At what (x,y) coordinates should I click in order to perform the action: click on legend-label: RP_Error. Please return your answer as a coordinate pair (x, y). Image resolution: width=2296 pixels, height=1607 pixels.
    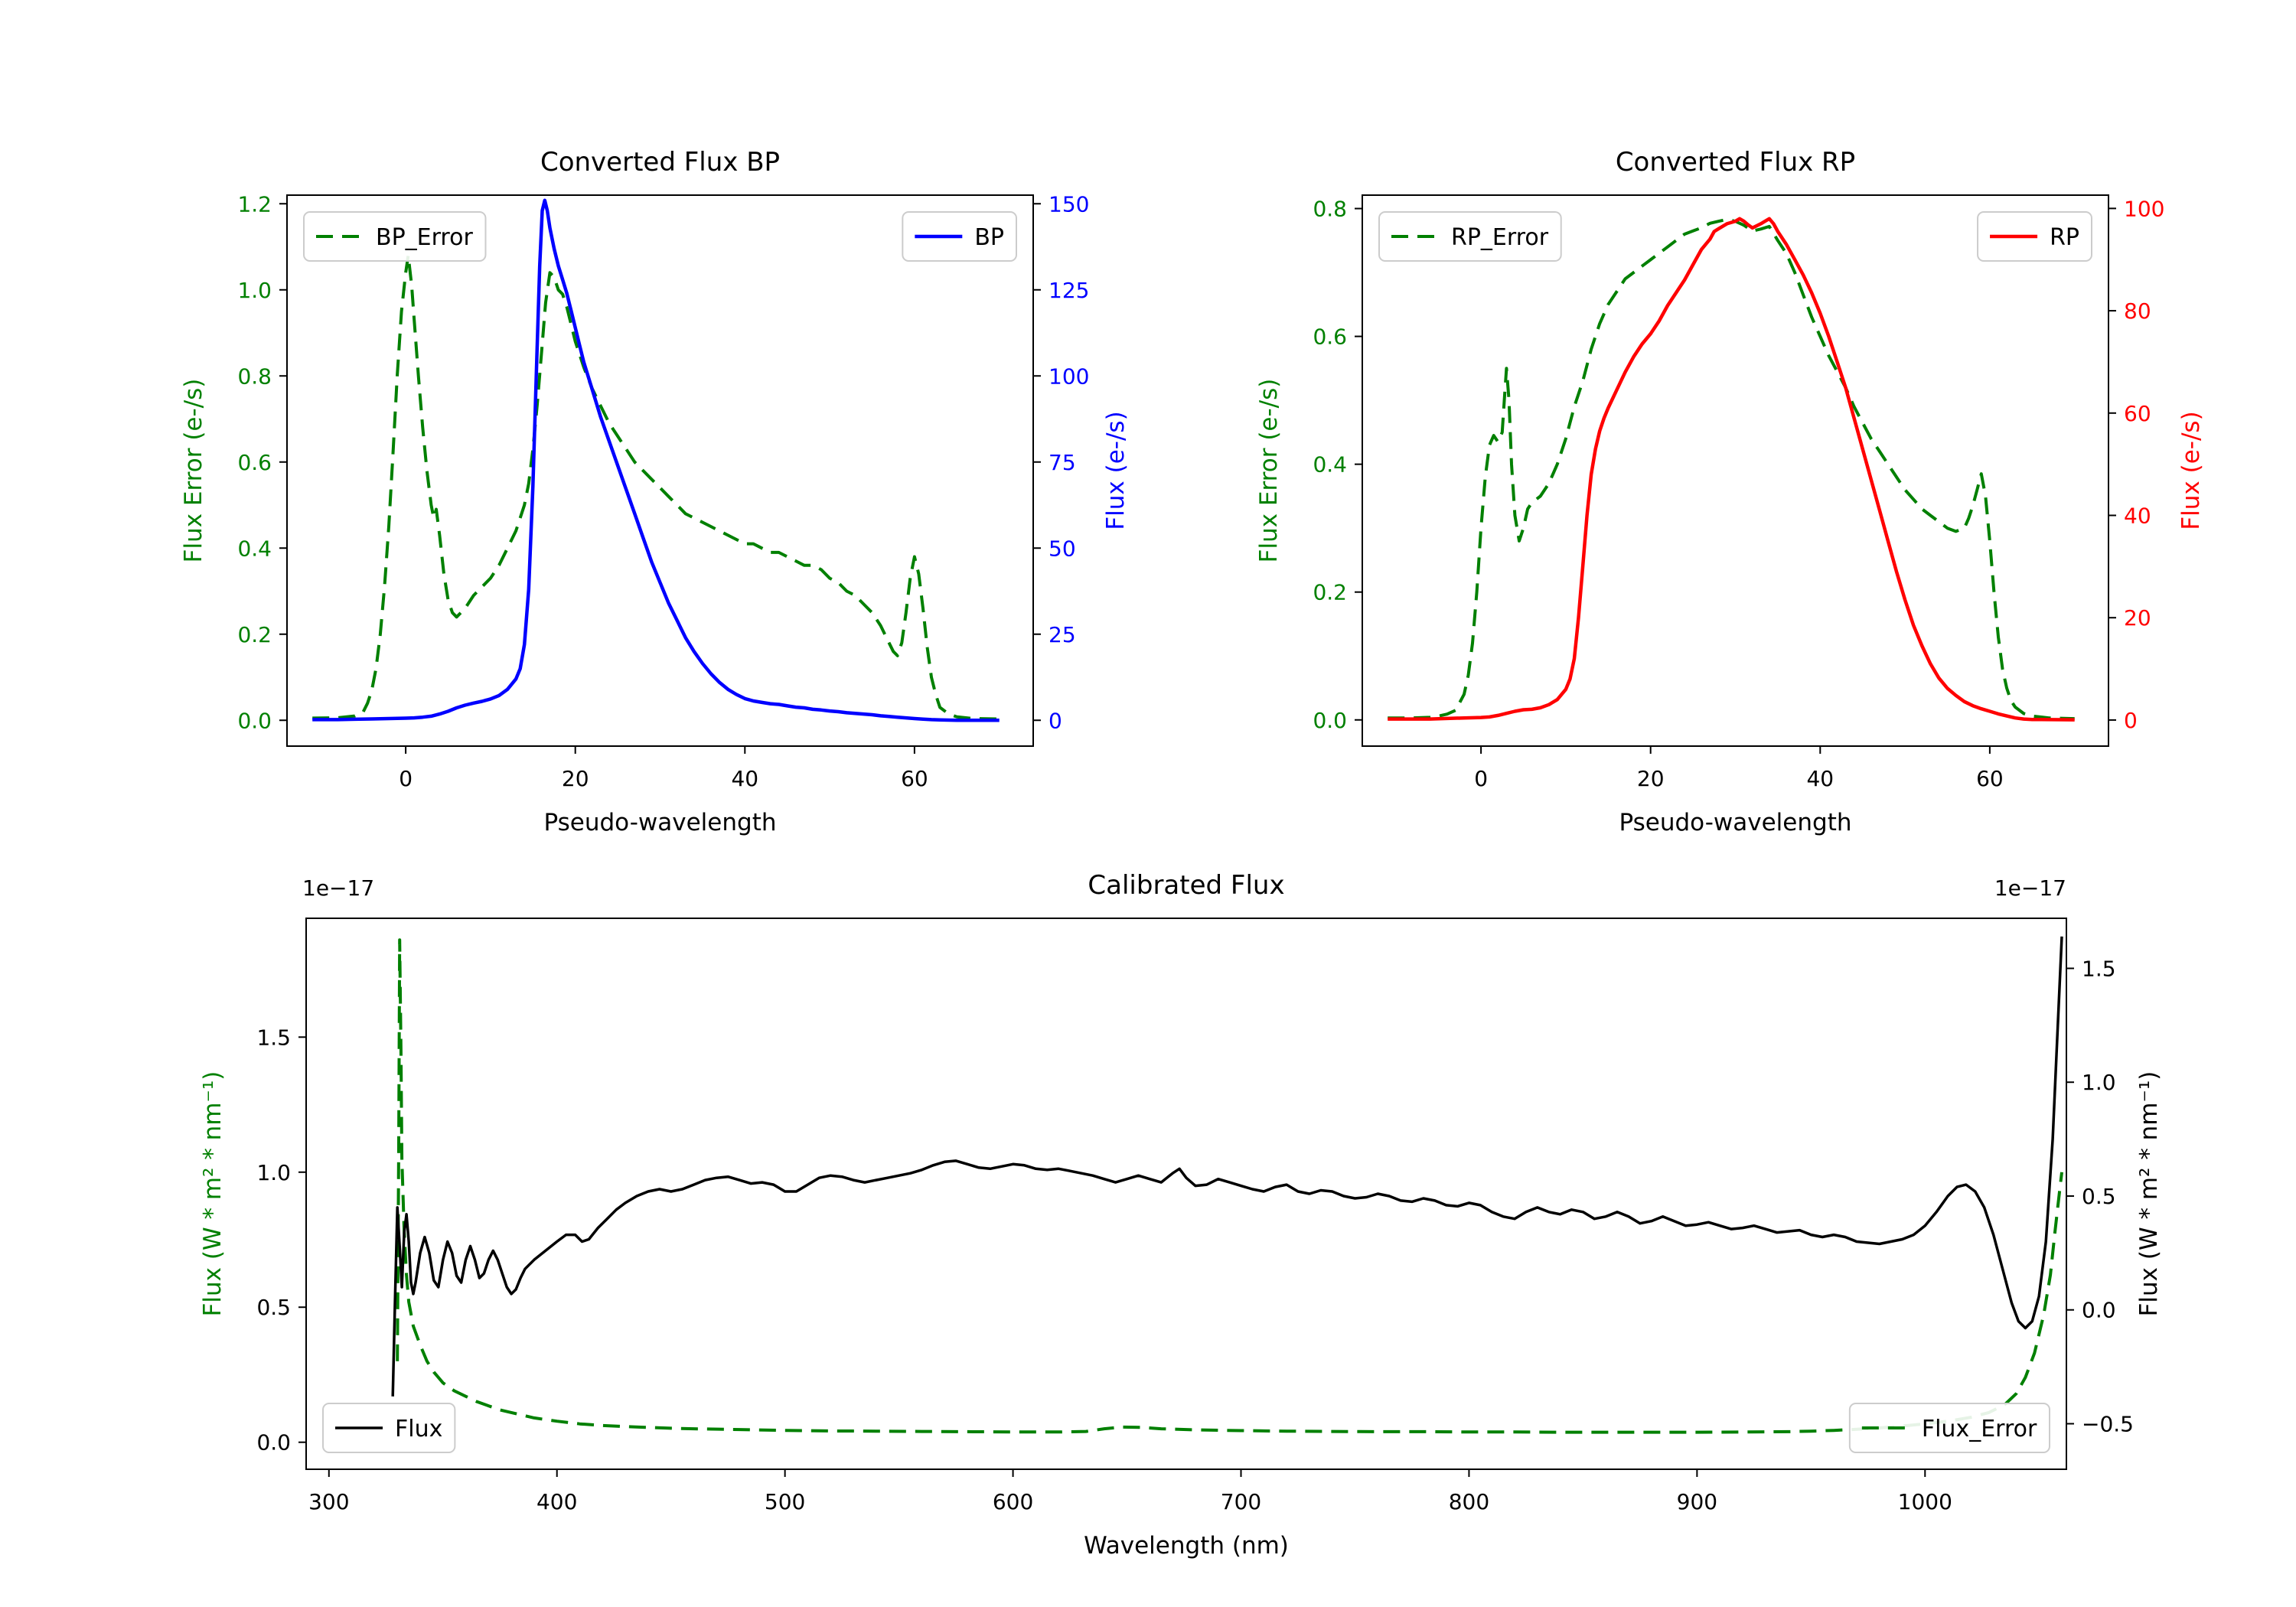
    Looking at the image, I should click on (1500, 237).